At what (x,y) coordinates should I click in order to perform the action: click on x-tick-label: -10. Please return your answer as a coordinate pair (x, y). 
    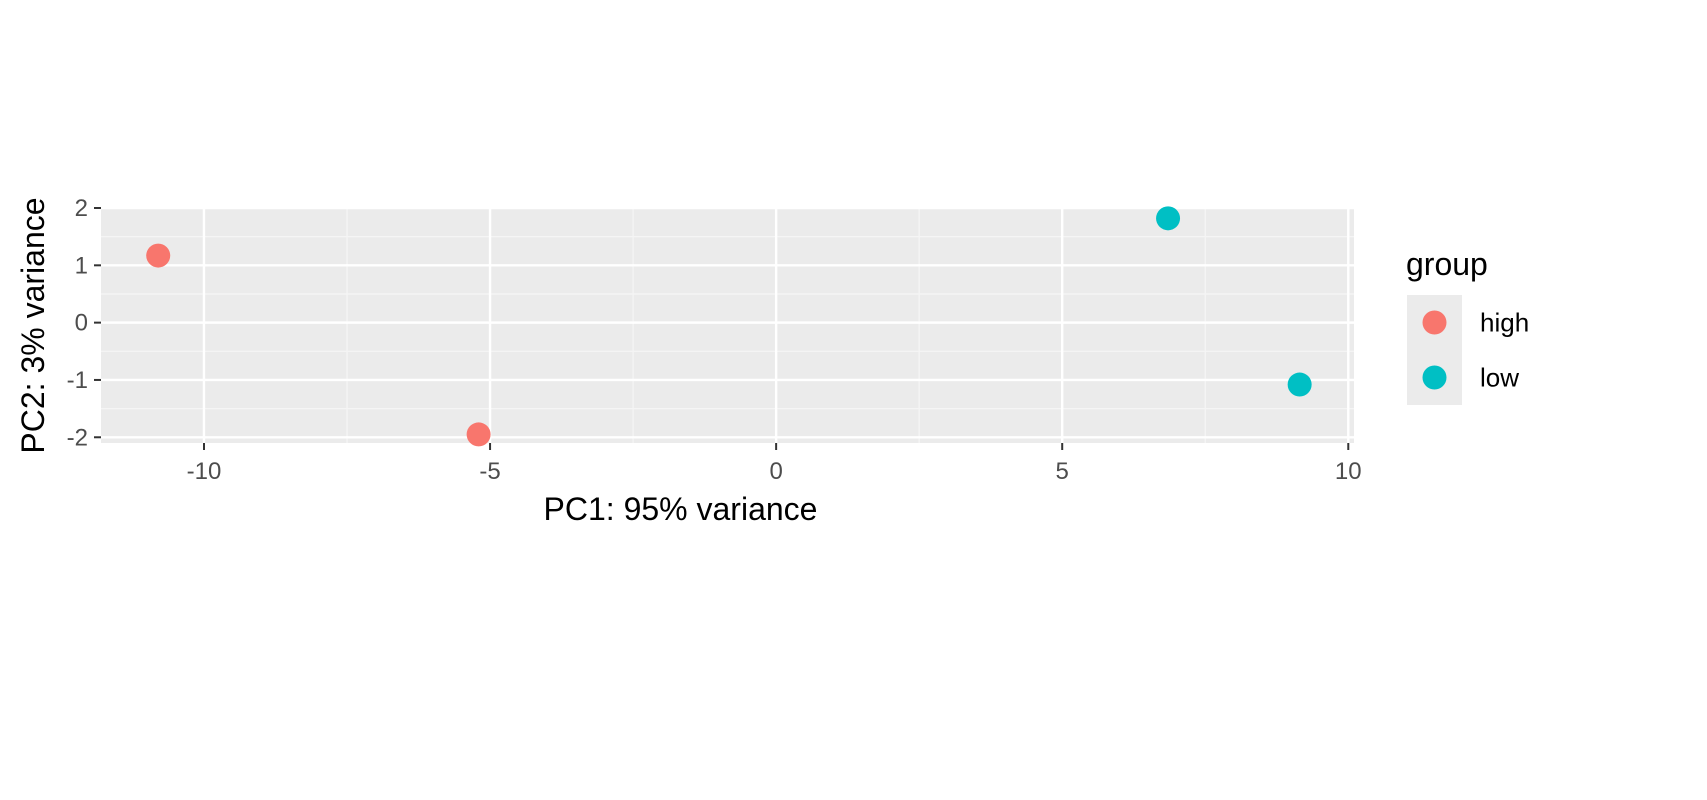
    Looking at the image, I should click on (204, 471).